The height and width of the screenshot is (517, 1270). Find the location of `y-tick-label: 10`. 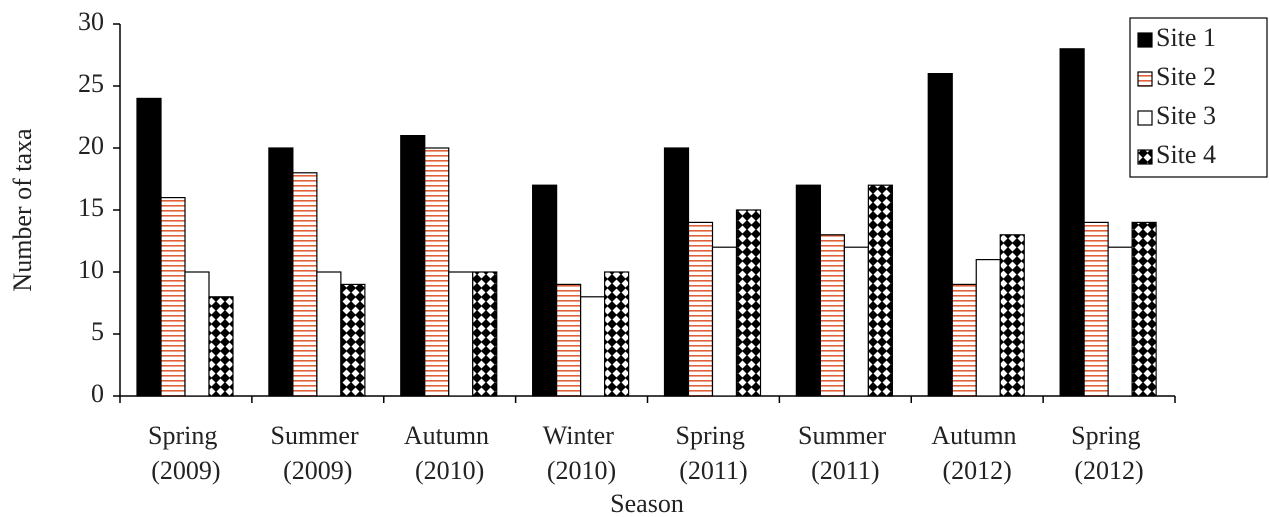

y-tick-label: 10 is located at coordinates (91, 269).